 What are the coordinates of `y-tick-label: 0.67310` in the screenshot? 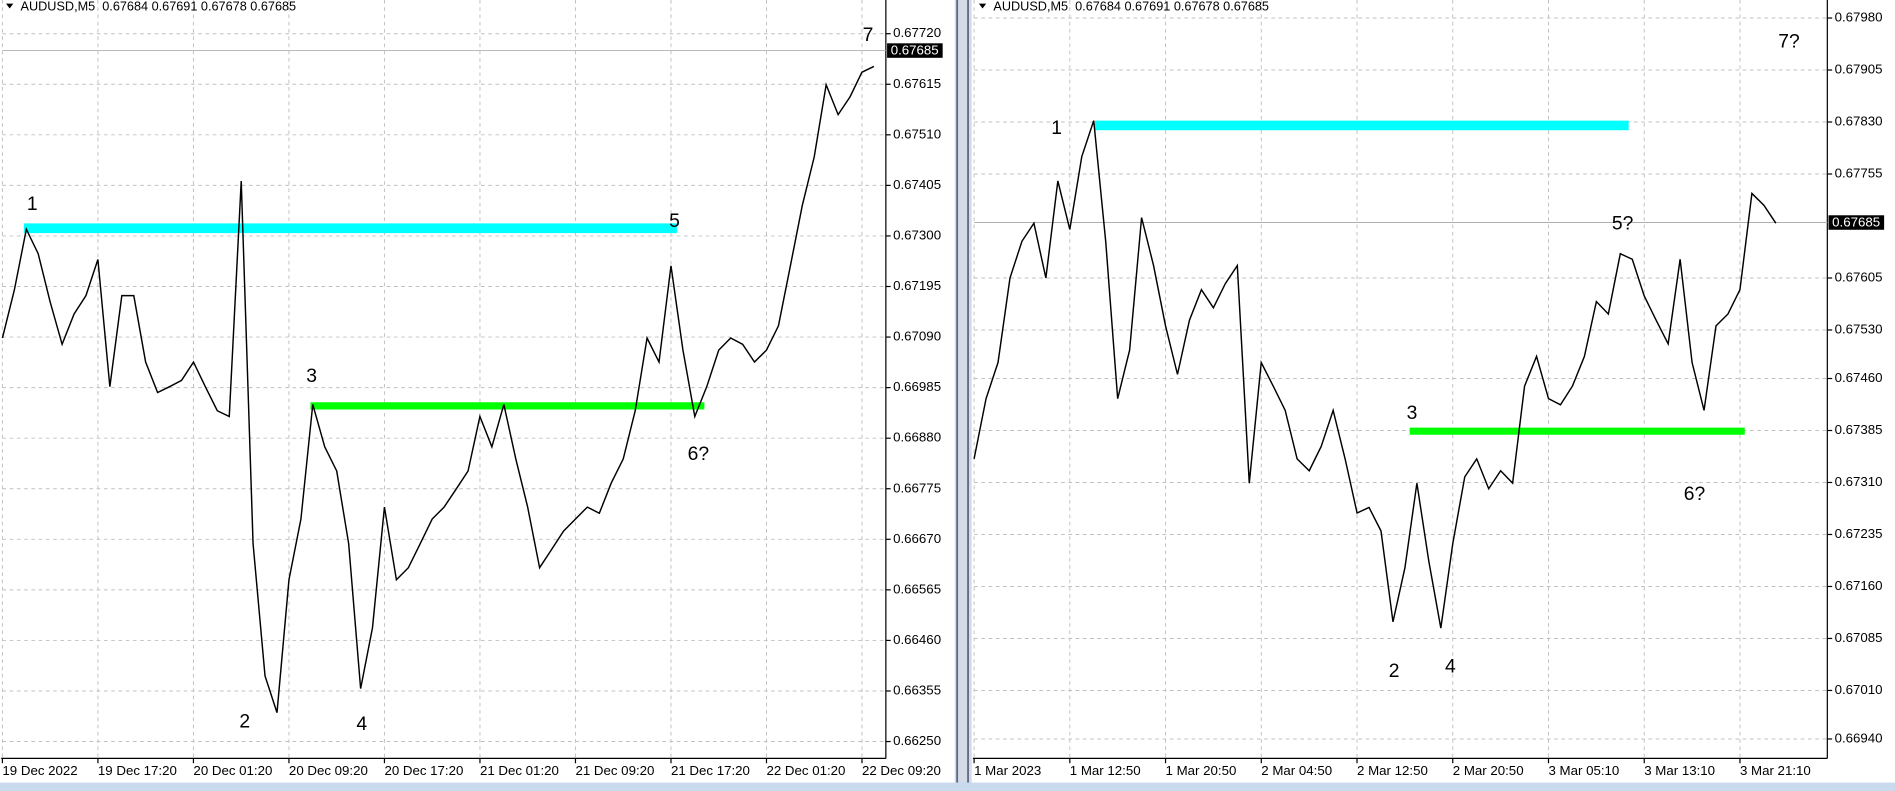 It's located at (1859, 481).